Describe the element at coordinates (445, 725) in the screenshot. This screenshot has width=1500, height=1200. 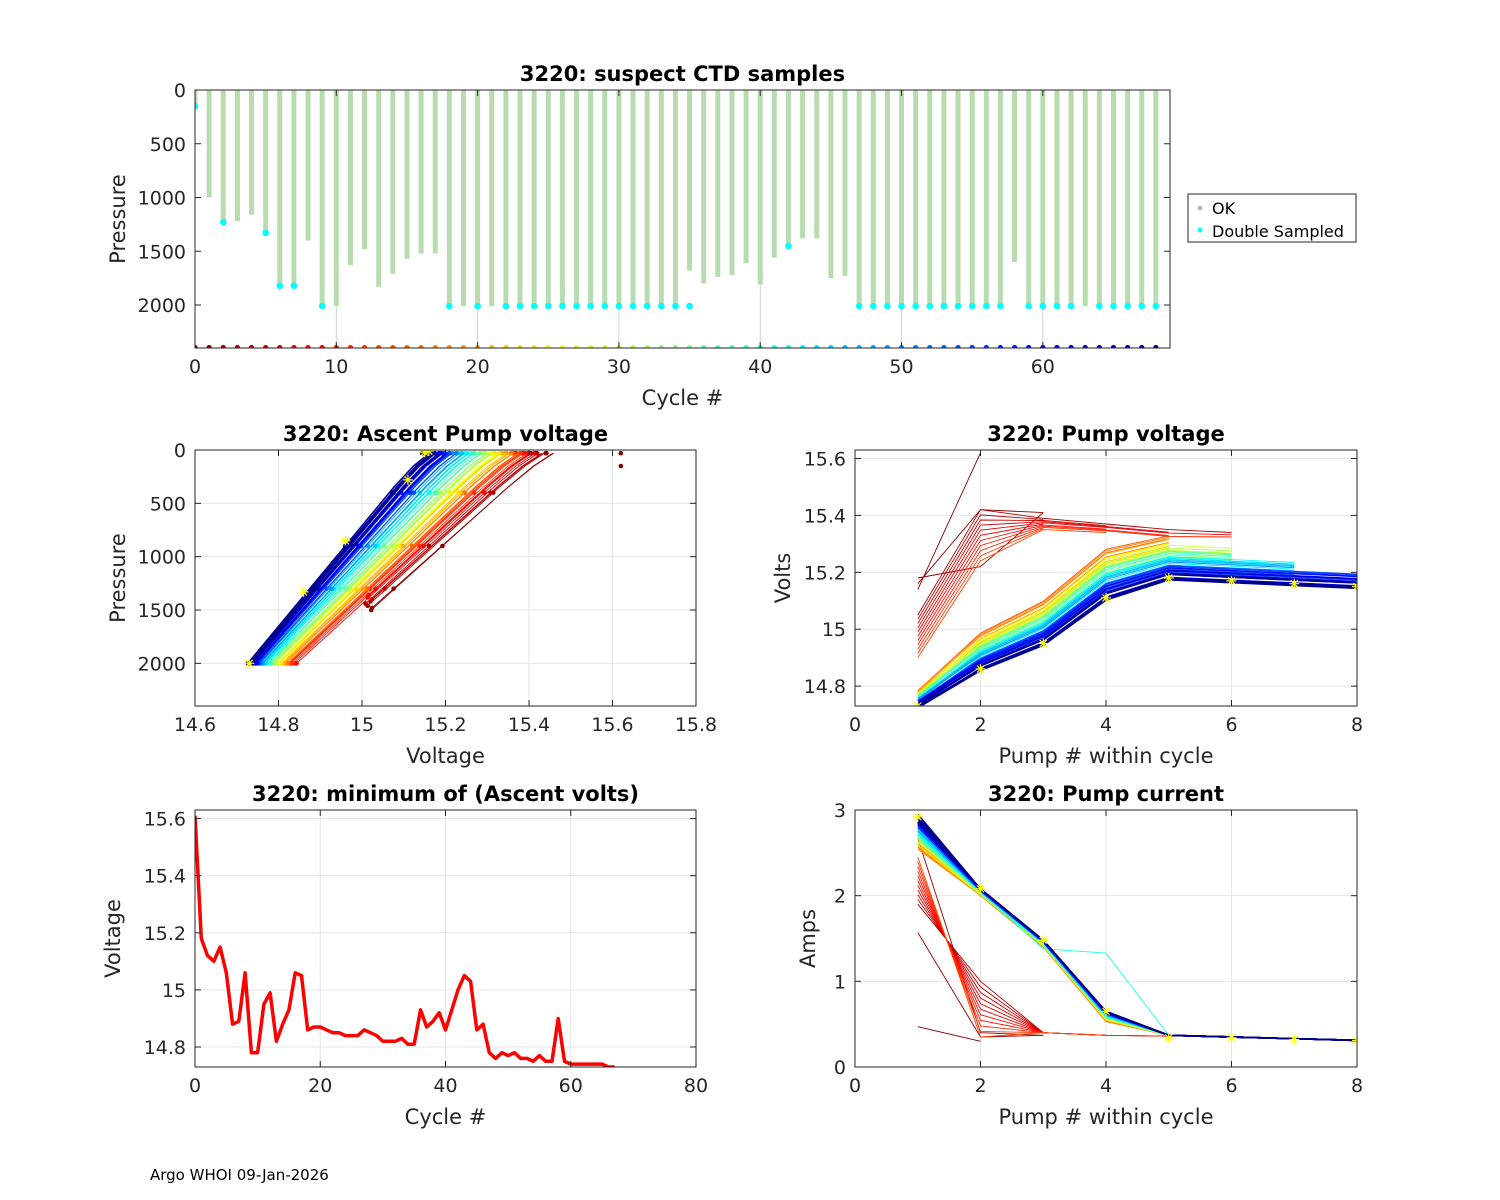
I see `x-tick-label: 15.2` at that location.